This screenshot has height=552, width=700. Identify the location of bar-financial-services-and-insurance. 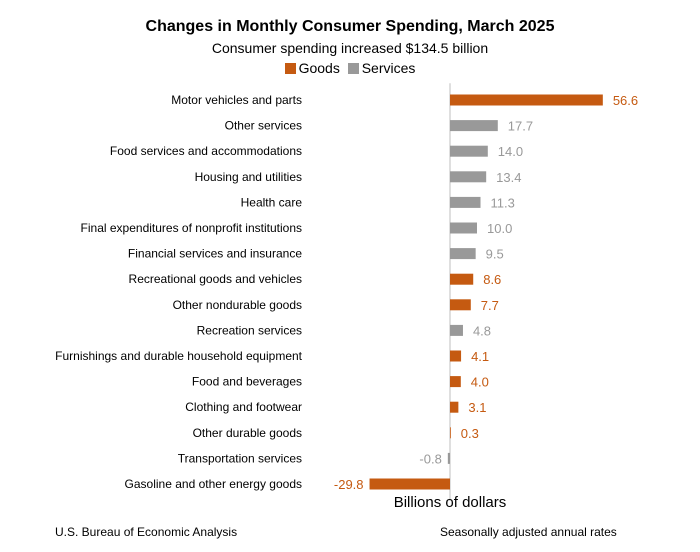
(463, 254).